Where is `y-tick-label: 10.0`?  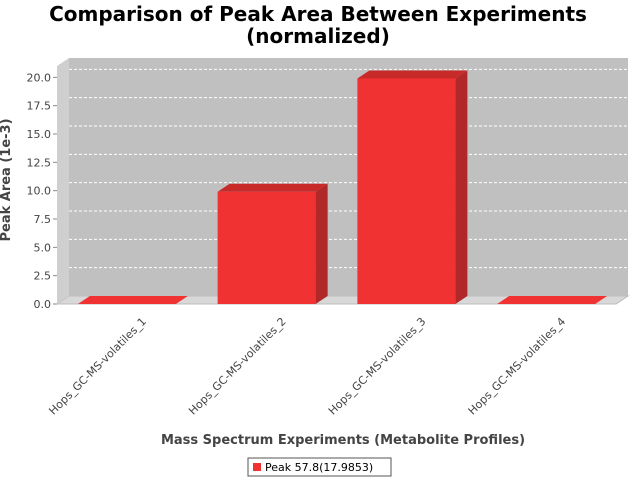
y-tick-label: 10.0 is located at coordinates (39, 191).